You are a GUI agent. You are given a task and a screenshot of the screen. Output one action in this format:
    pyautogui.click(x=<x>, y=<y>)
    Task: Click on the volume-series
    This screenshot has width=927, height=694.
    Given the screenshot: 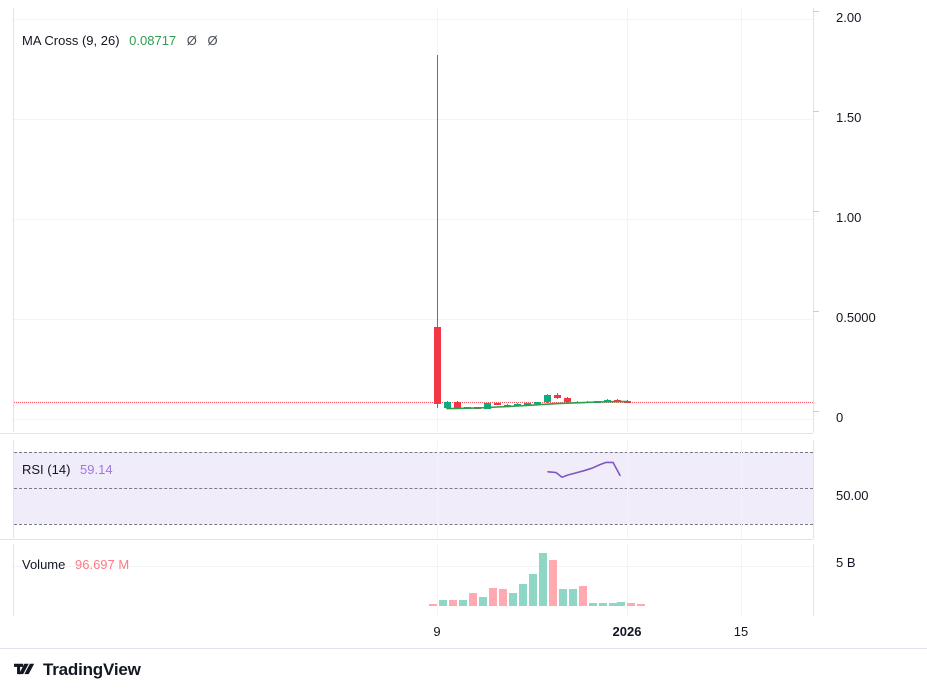 What is the action you would take?
    pyautogui.click(x=406, y=580)
    